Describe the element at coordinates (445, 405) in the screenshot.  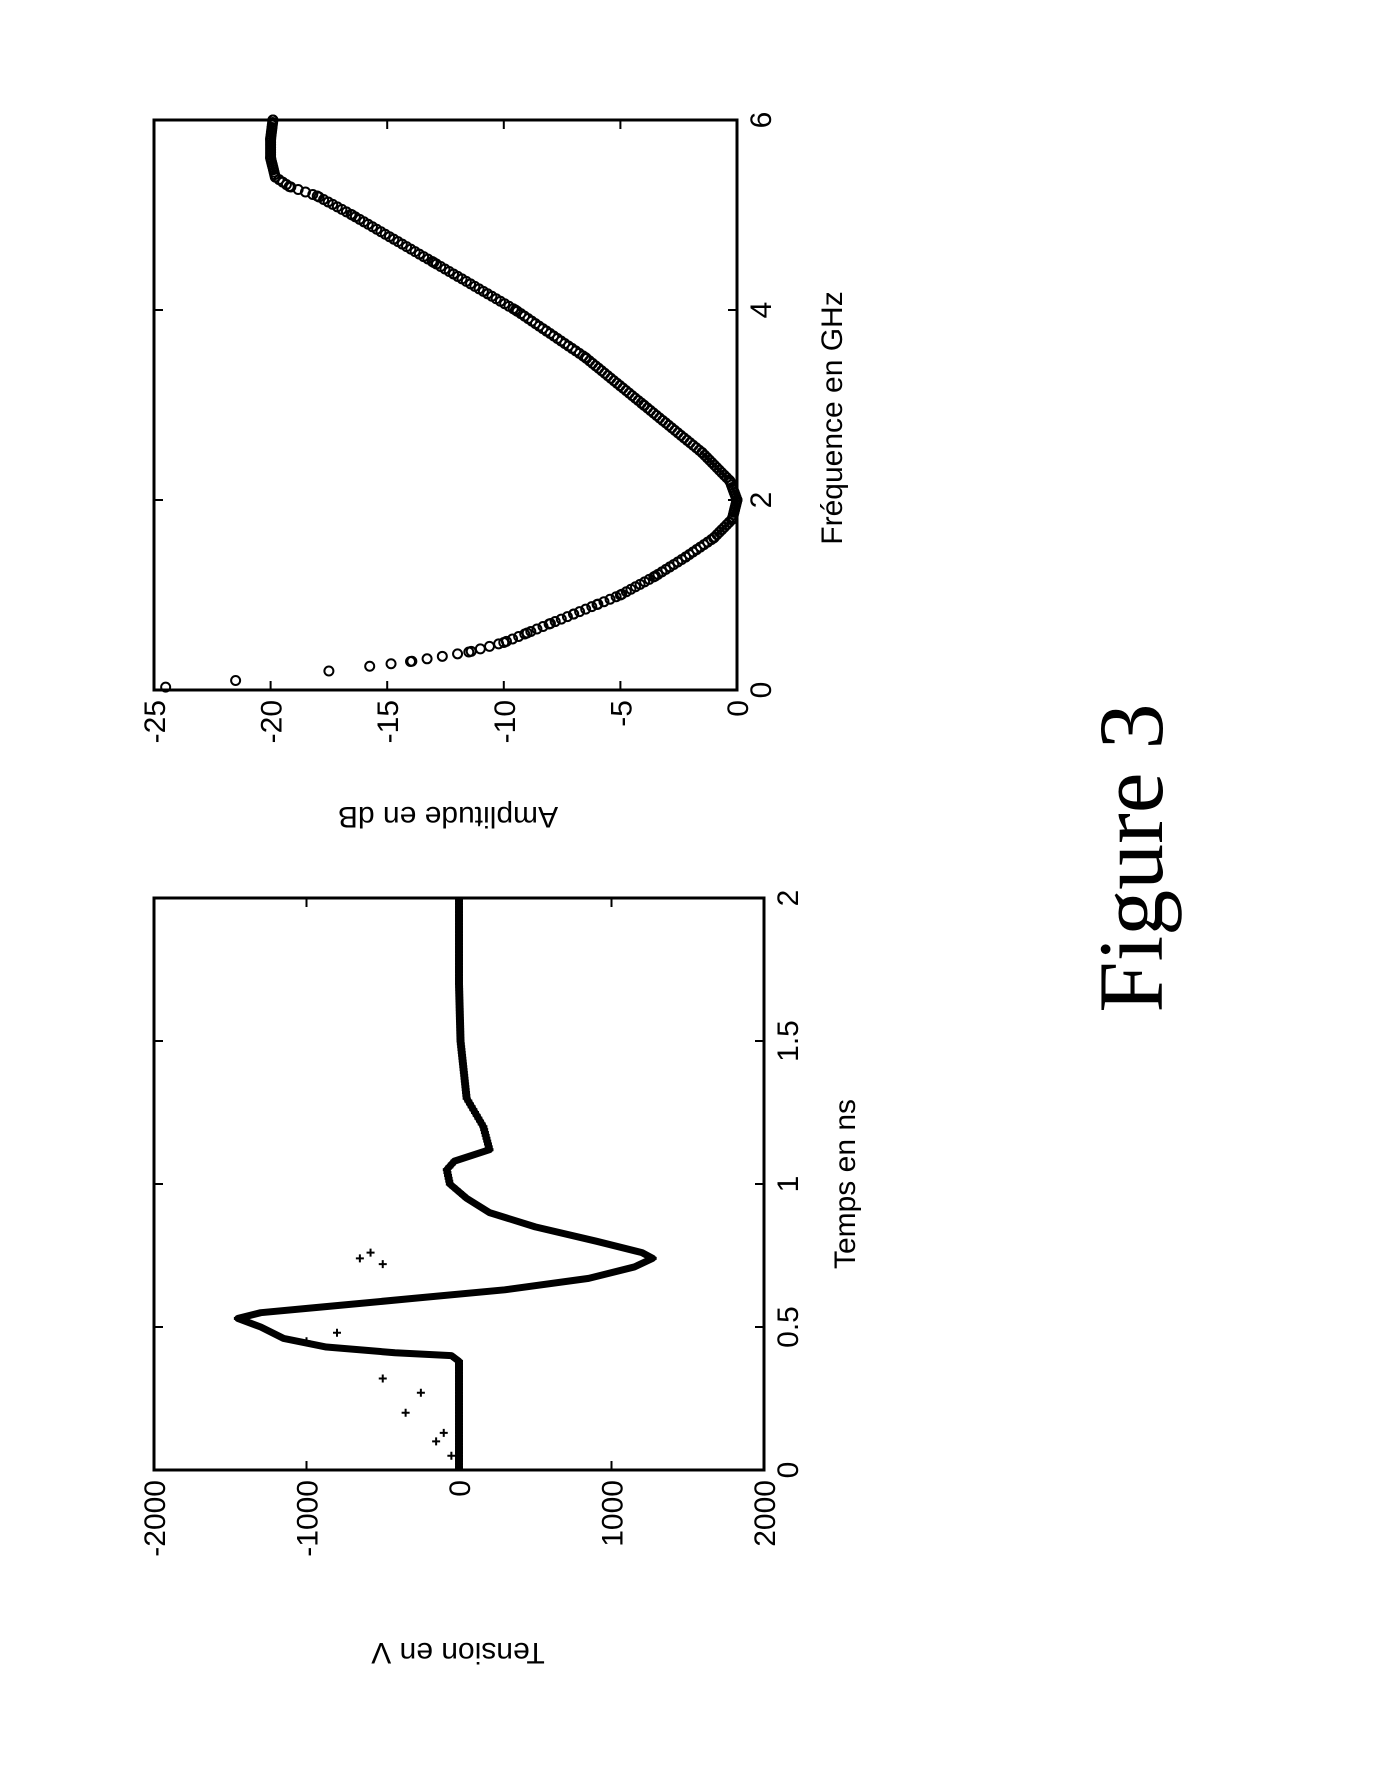
I see `frequency-plot-frame` at that location.